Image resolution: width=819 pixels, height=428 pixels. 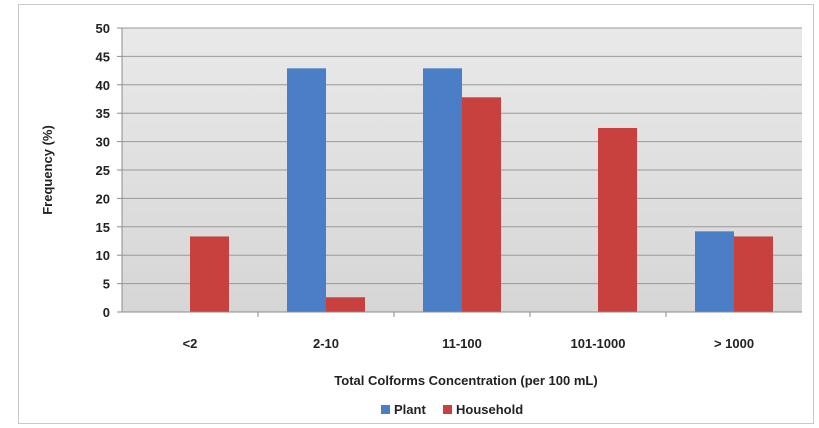 What do you see at coordinates (468, 331) in the screenshot?
I see `x-tick-labels: <2 2-10 11-100 101-1000 > 1000` at bounding box center [468, 331].